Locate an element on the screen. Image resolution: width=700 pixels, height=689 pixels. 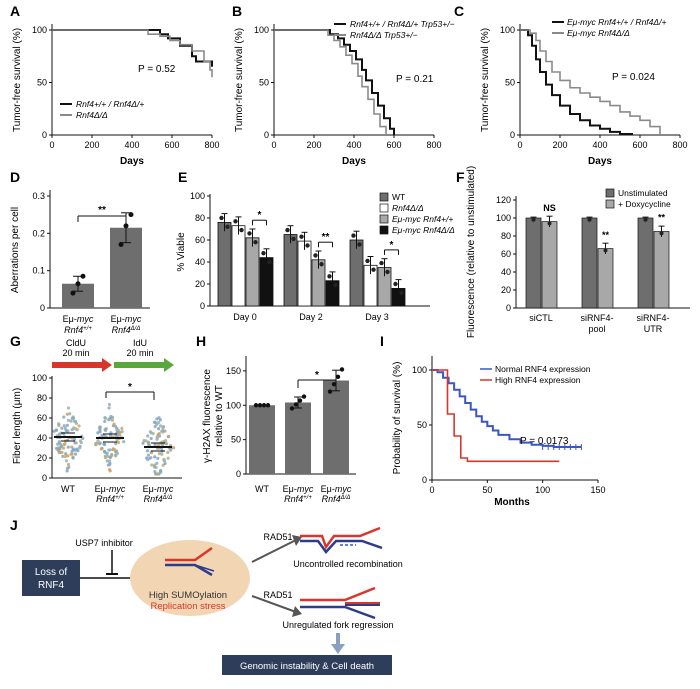
xlabel-g-2a: Eμ-myc is located at coordinates (110, 489).